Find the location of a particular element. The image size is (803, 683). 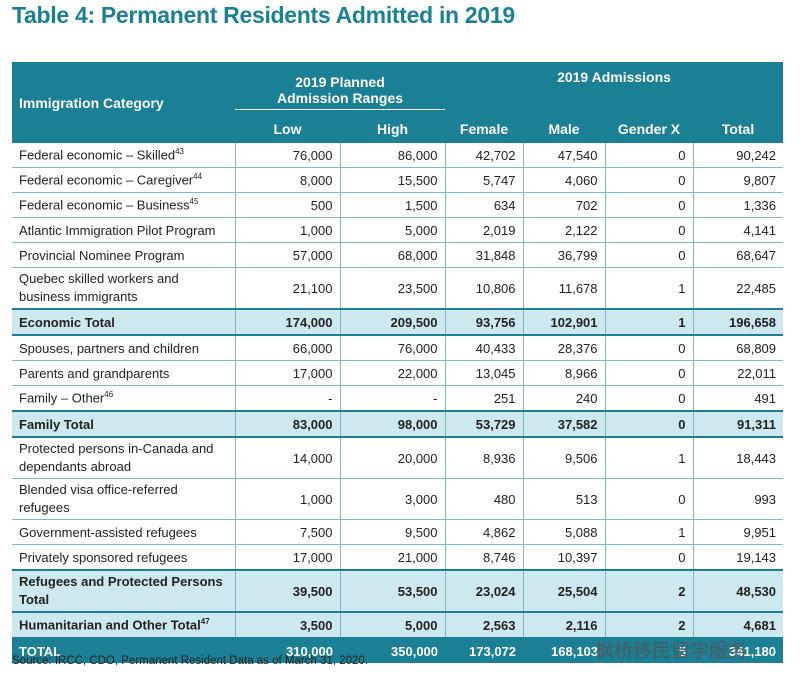

value-cell: 57,000 is located at coordinates (287, 255).